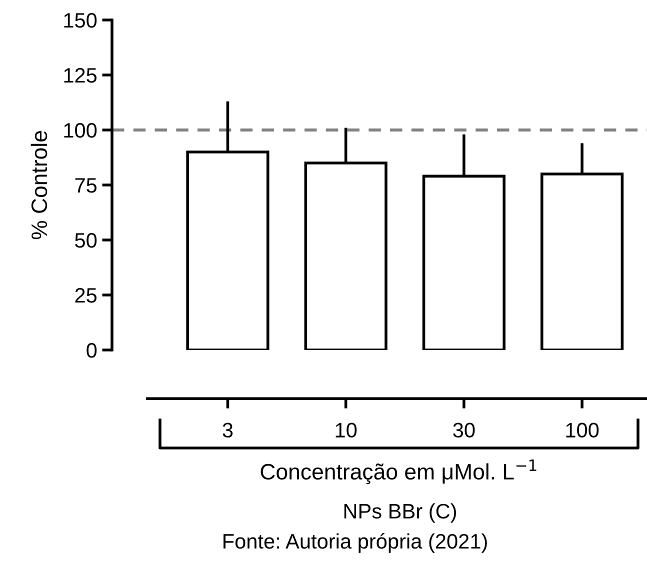 The height and width of the screenshot is (566, 647). What do you see at coordinates (355, 543) in the screenshot?
I see `source-note: Fonte: Autoria própria (2021)` at bounding box center [355, 543].